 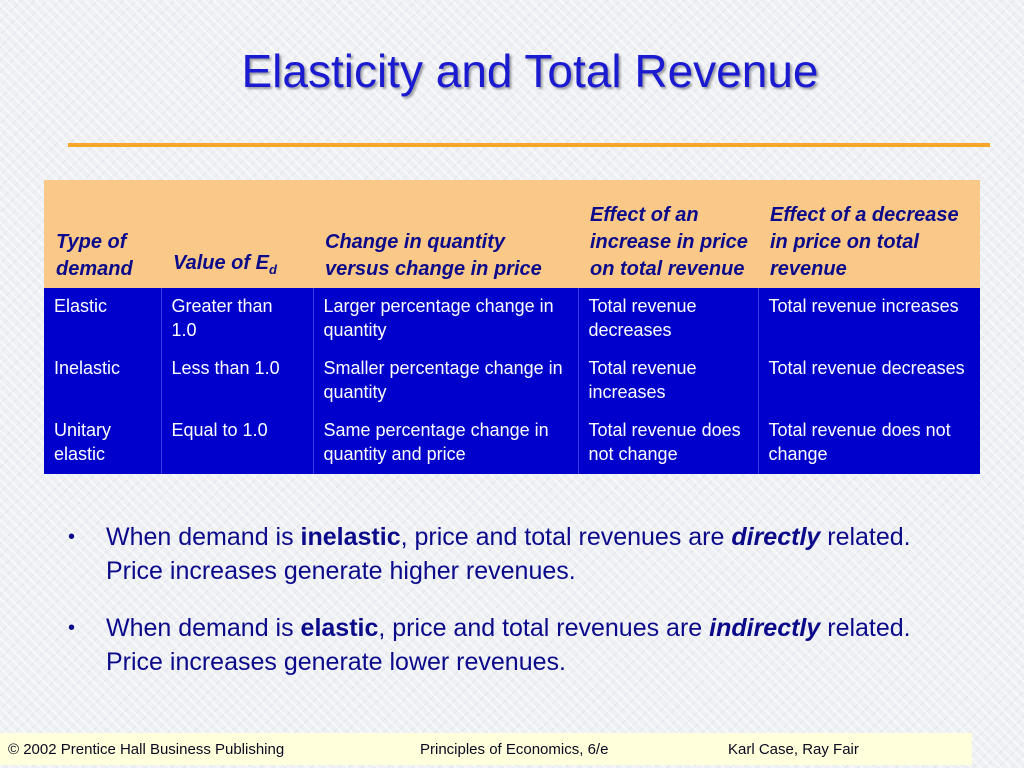 I want to click on table-cell: Unitary elastic, so click(x=102, y=443).